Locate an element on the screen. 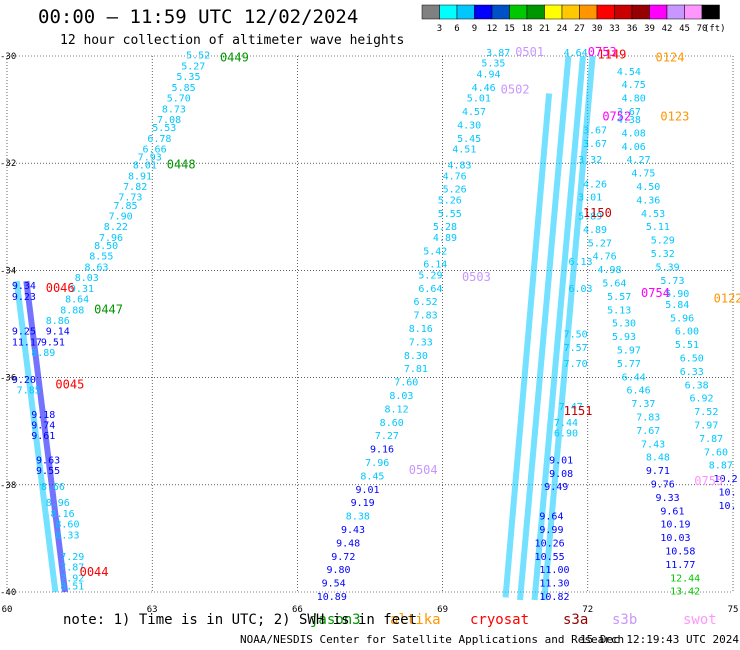  swh-value: 6.44 is located at coordinates (634, 377).